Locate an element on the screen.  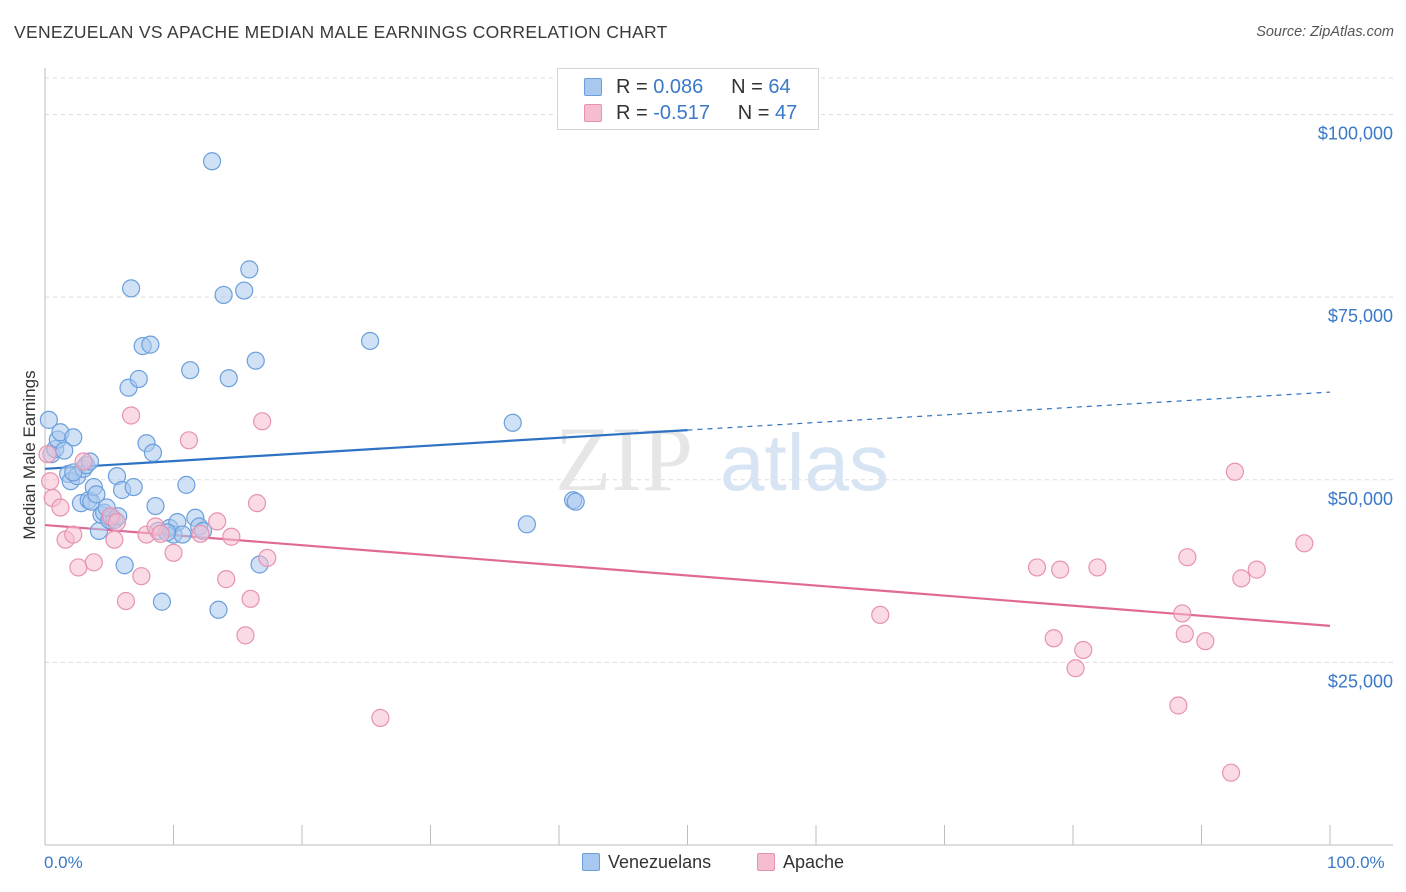
bottom-legend-swatch-blue is located at coordinates (591, 862).